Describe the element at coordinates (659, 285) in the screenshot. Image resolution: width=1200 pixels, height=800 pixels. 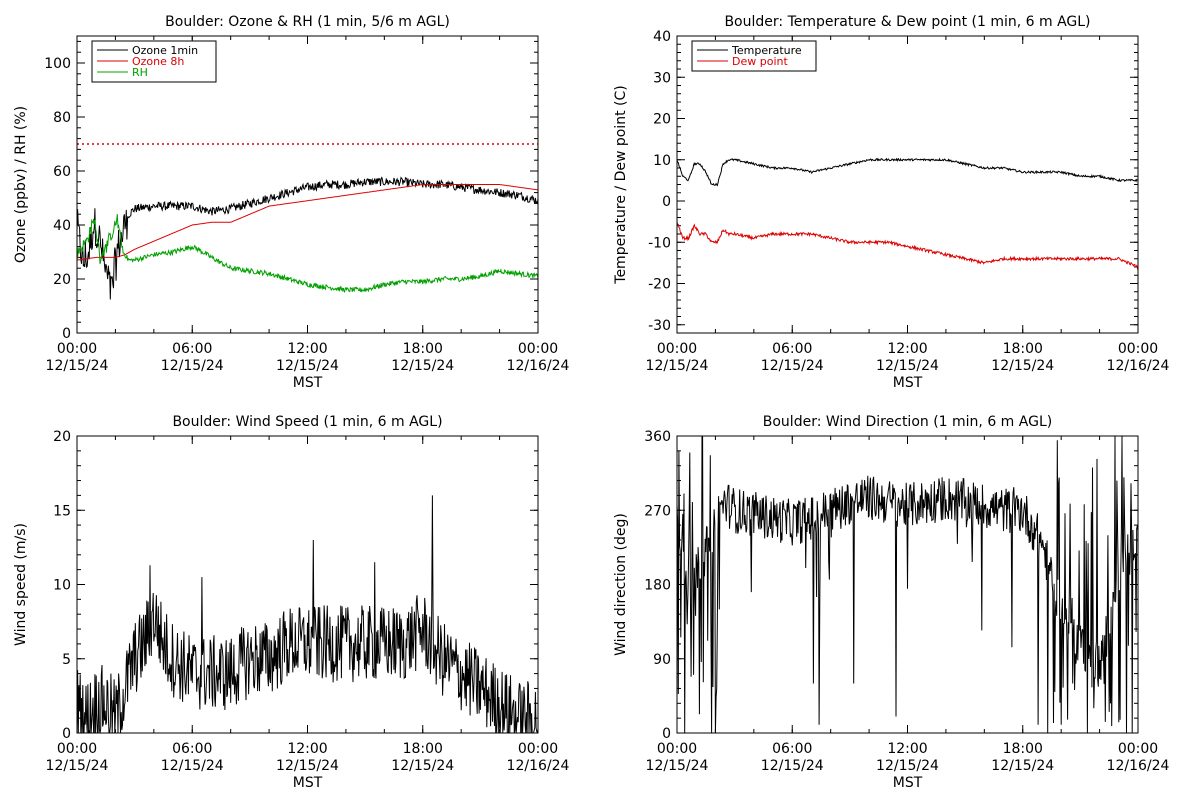
I see `y-tick-label: -20` at that location.